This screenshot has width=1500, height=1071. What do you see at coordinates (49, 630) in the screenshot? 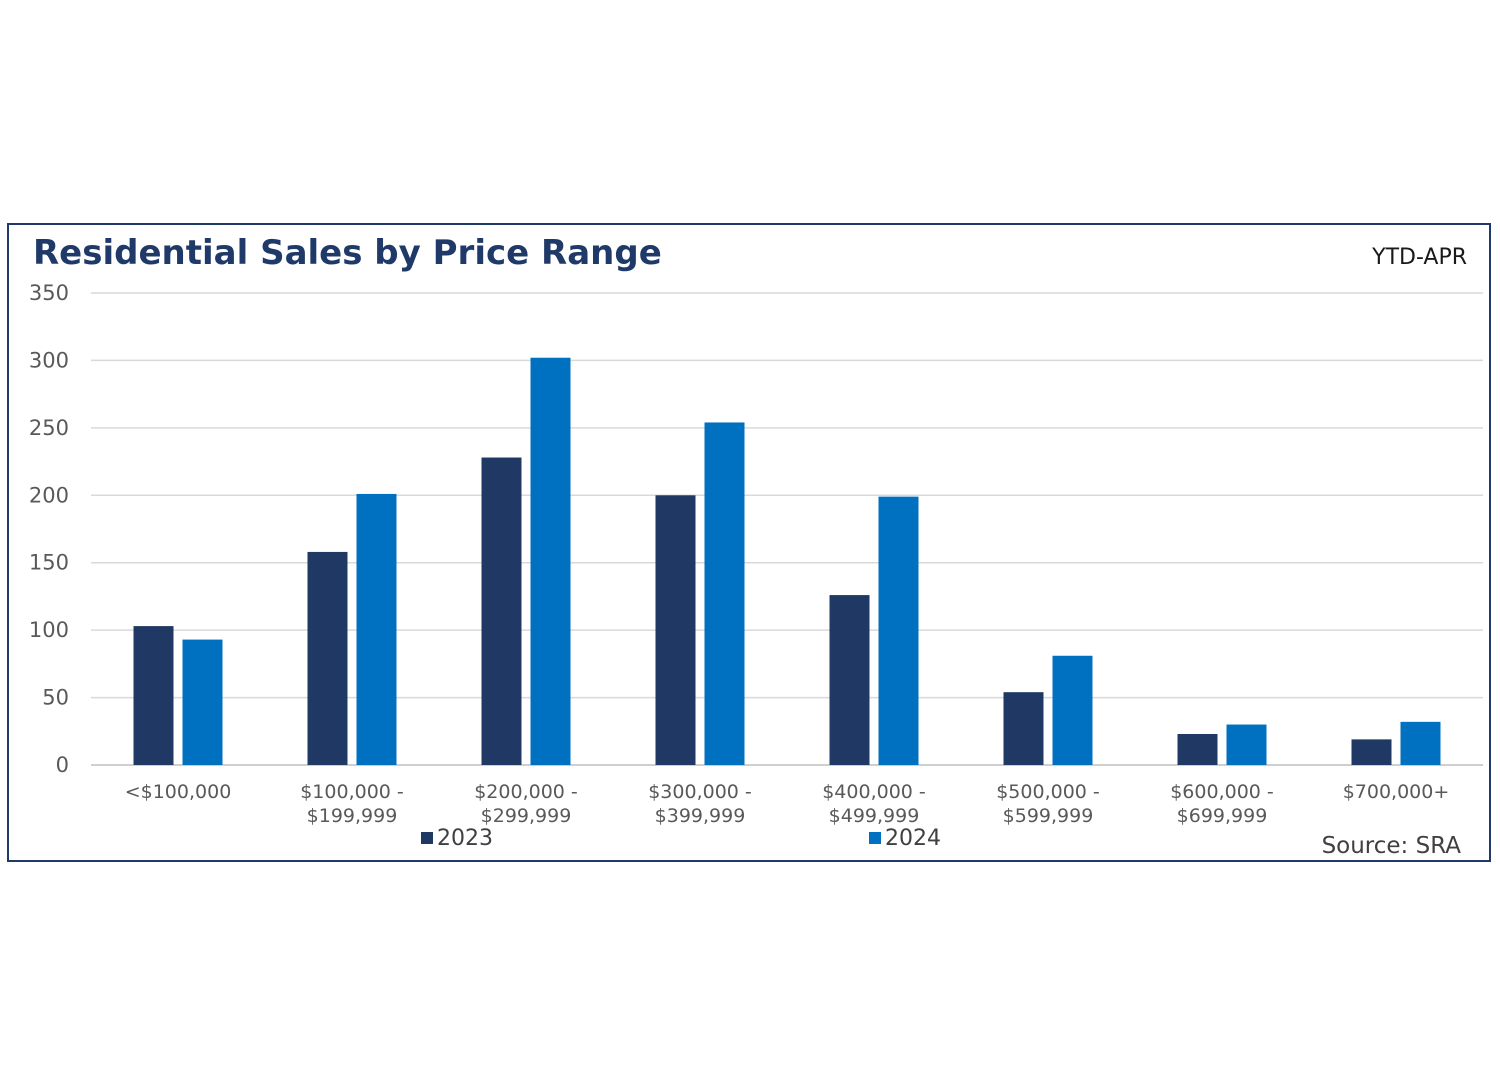
I see `y-tick-label: 100` at bounding box center [49, 630].